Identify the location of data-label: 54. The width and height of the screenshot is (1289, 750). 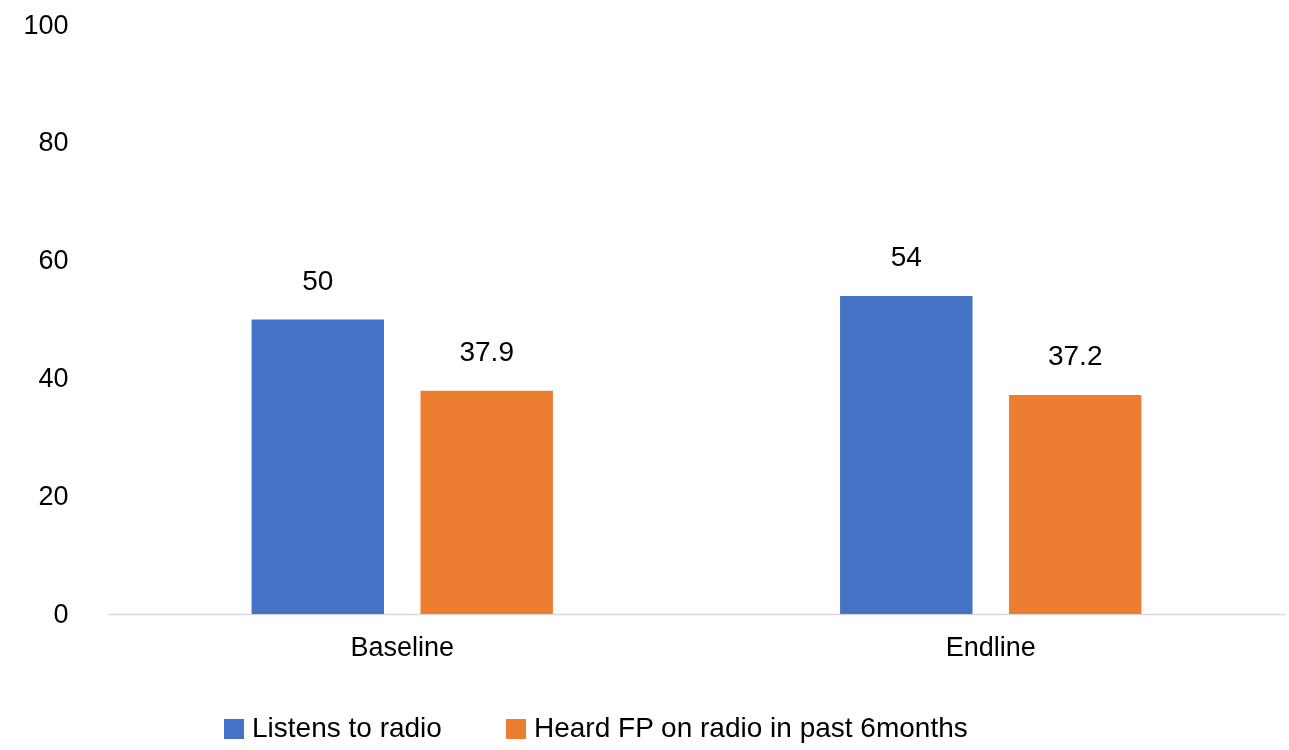
(906, 256).